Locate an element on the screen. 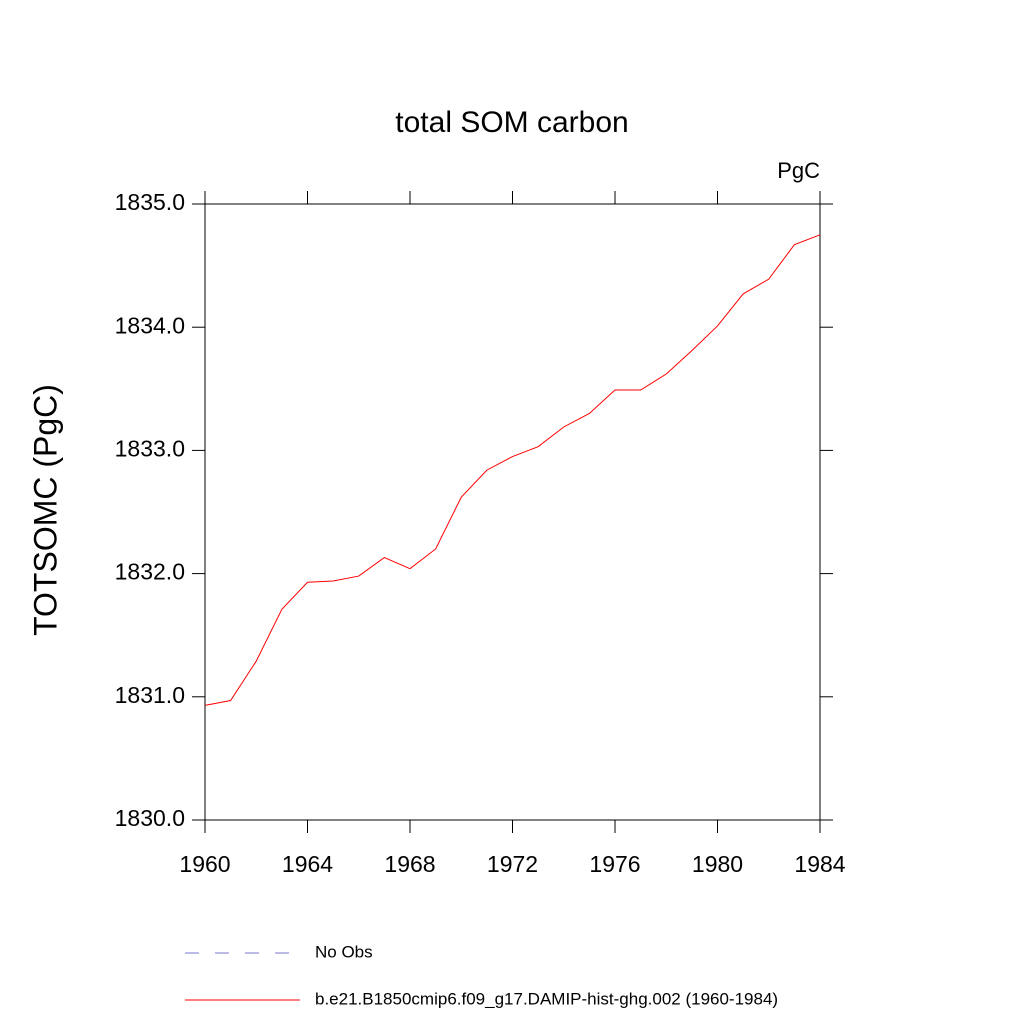  x-tick-label: 1972 is located at coordinates (512, 864).